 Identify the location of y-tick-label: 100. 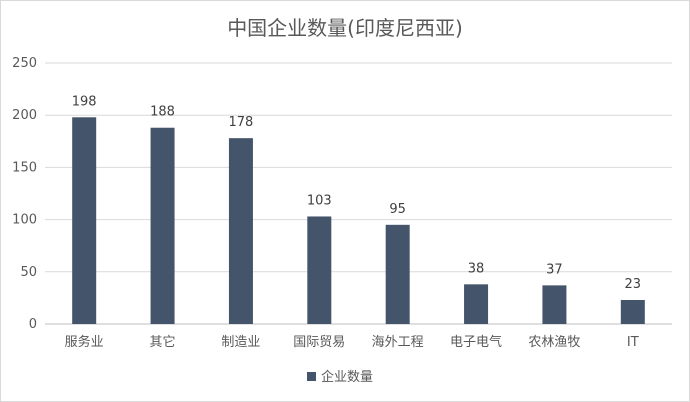
(24, 220).